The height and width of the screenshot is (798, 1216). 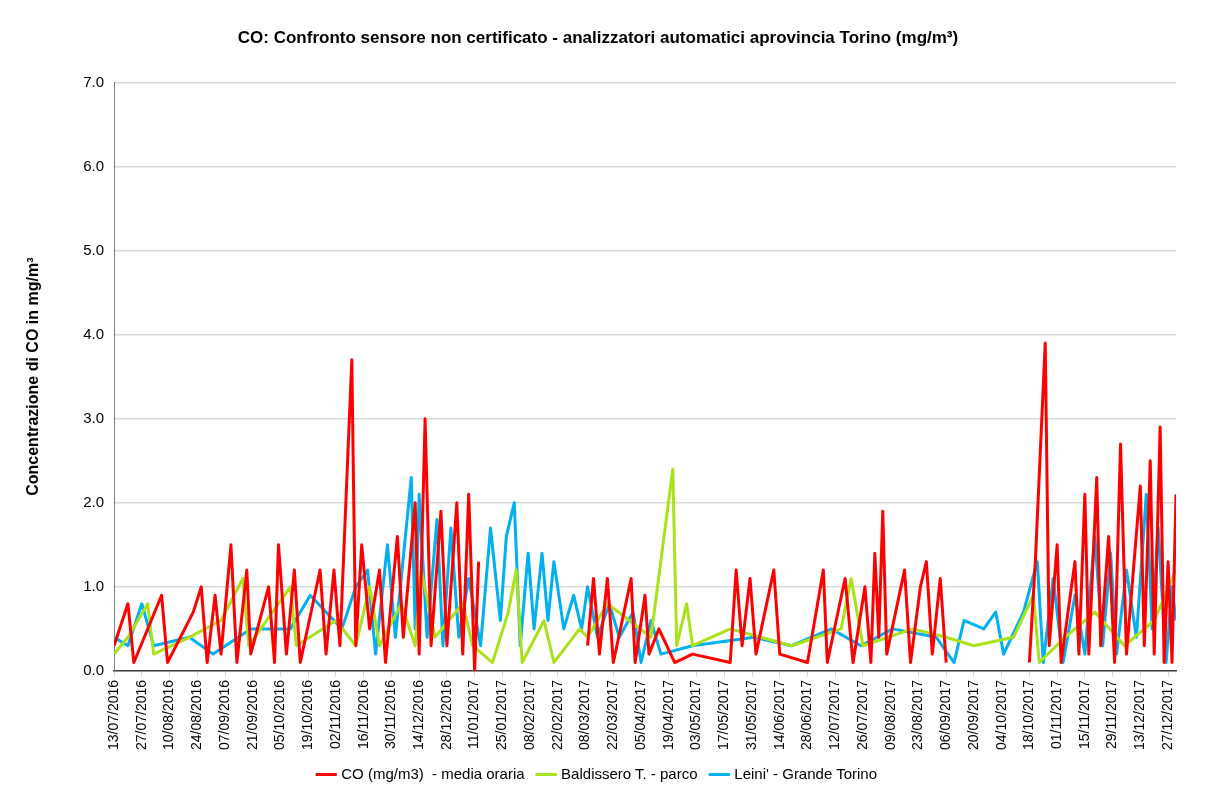 I want to click on x-tick-label: 07/09/2016, so click(x=223, y=715).